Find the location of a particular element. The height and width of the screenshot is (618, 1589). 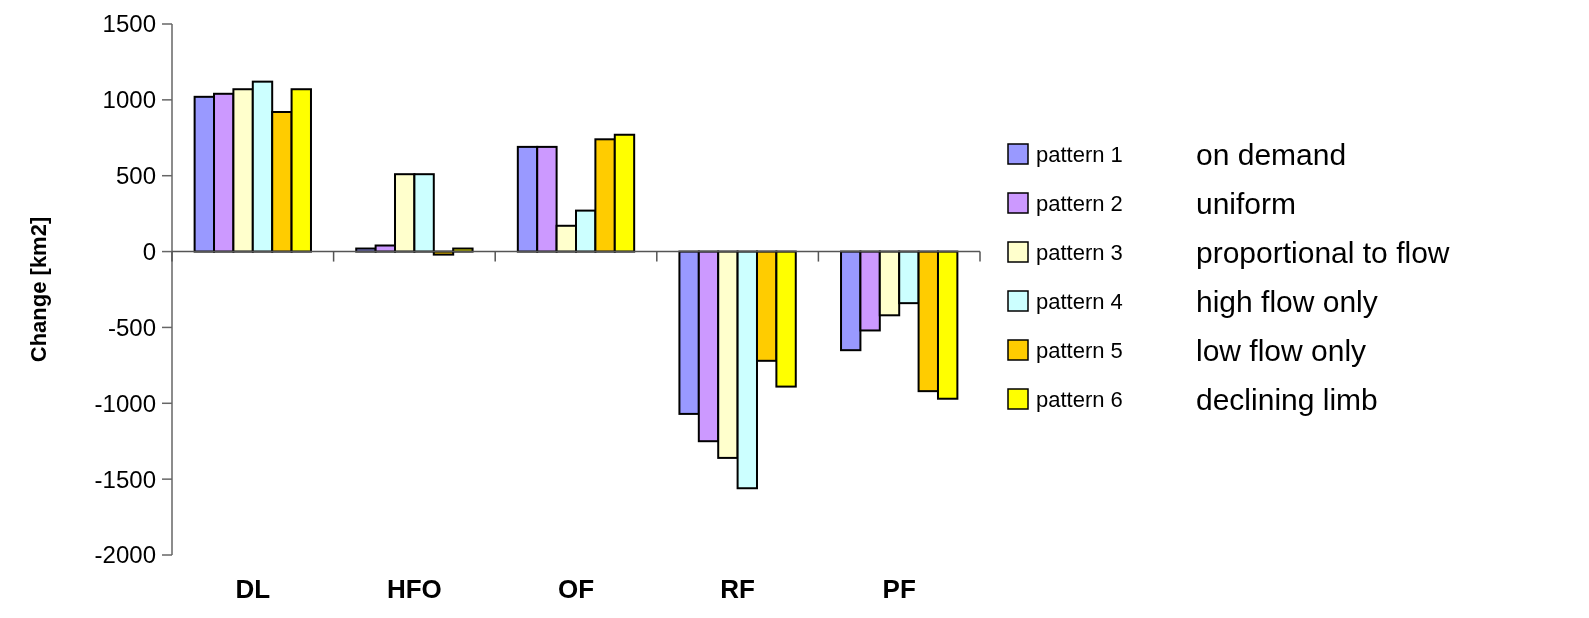

y-tick-label: 1500 is located at coordinates (129, 24).